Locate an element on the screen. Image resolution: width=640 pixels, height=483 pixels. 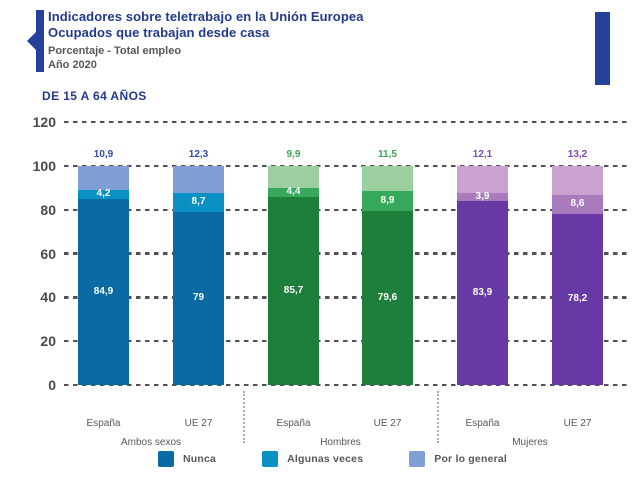
bar-value-label: 3,9 is located at coordinates (482, 196).